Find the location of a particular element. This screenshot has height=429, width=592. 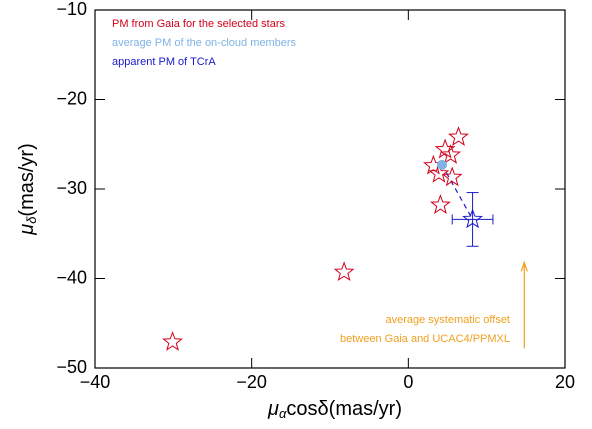

x-tick-label: −40 is located at coordinates (95, 382).